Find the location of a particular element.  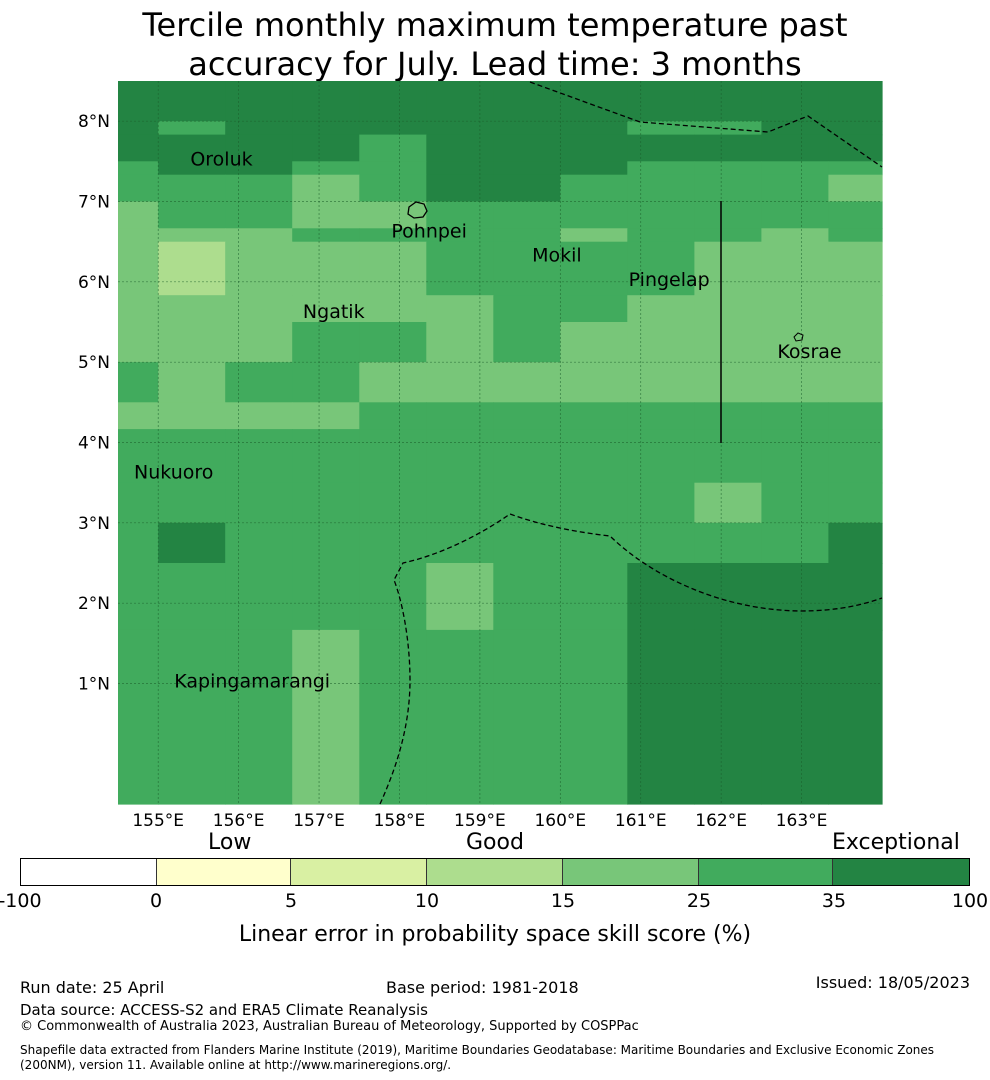

colorbar-tick-label: 100 is located at coordinates (970, 901).